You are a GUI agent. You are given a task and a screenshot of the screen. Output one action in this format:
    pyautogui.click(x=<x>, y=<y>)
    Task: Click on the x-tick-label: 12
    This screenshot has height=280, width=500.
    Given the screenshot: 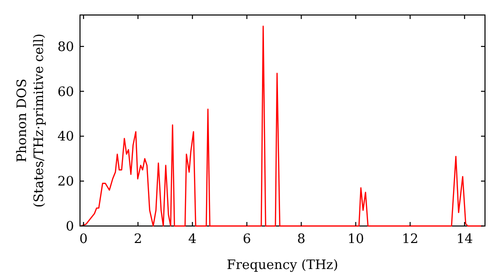 What is the action you would take?
    pyautogui.click(x=410, y=239)
    